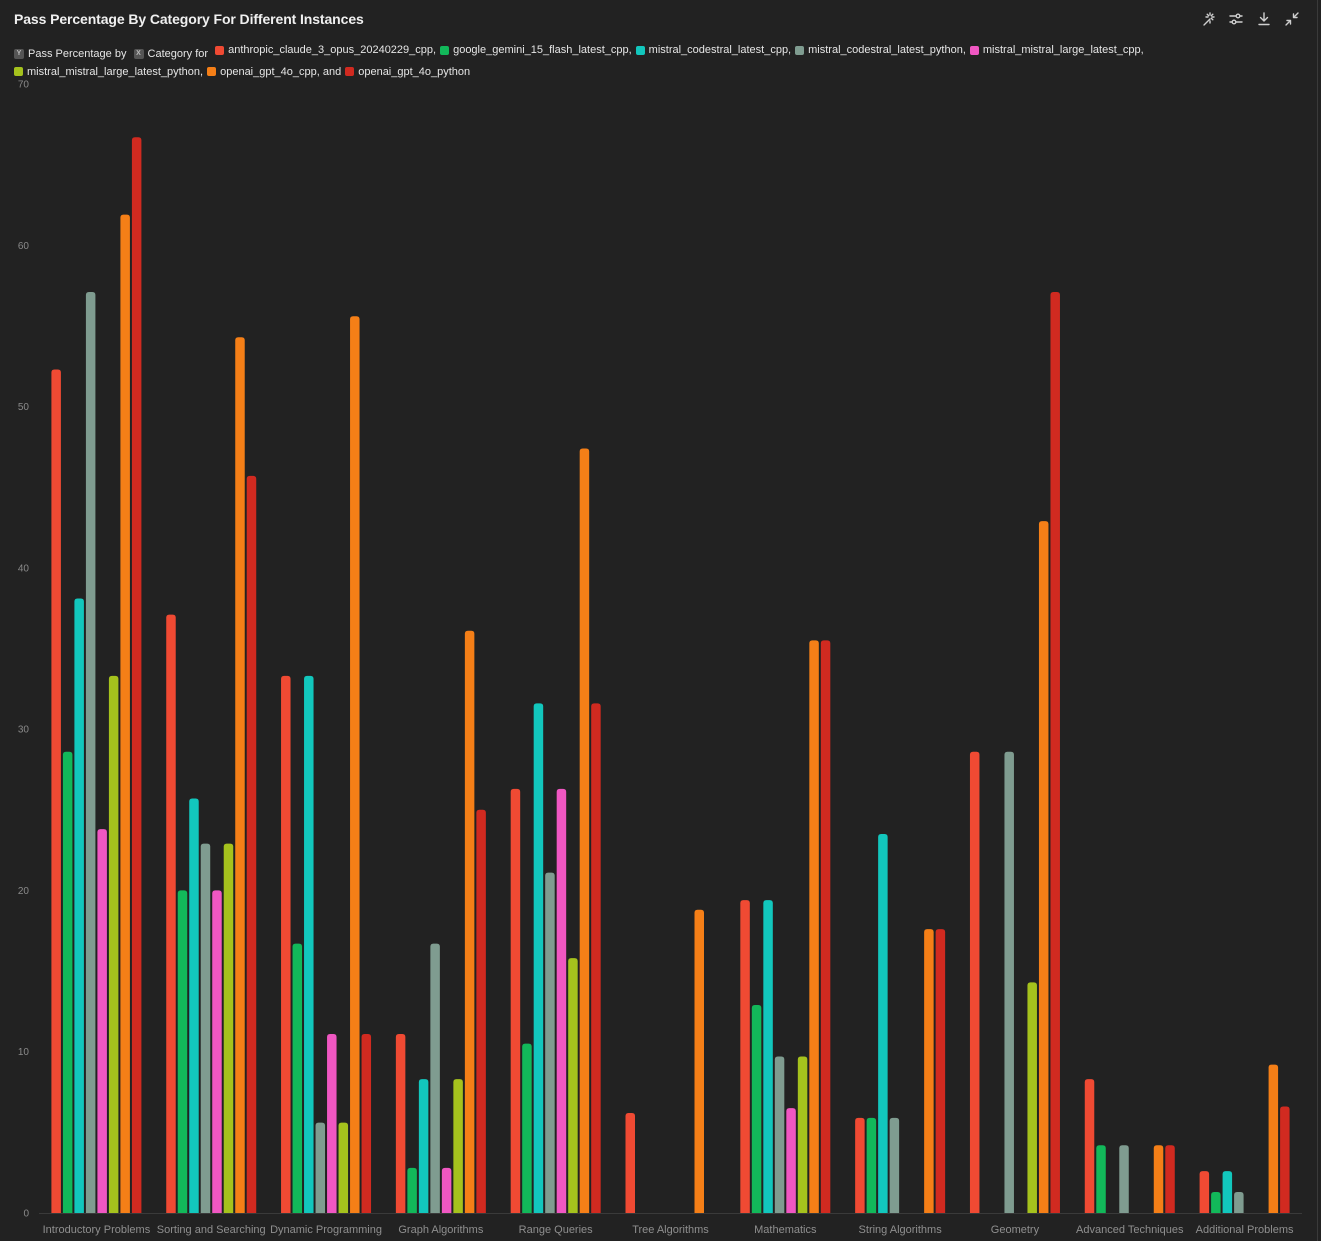 Image resolution: width=1321 pixels, height=1241 pixels. Describe the element at coordinates (556, 1230) in the screenshot. I see `x-category-label: Range Queries` at that location.